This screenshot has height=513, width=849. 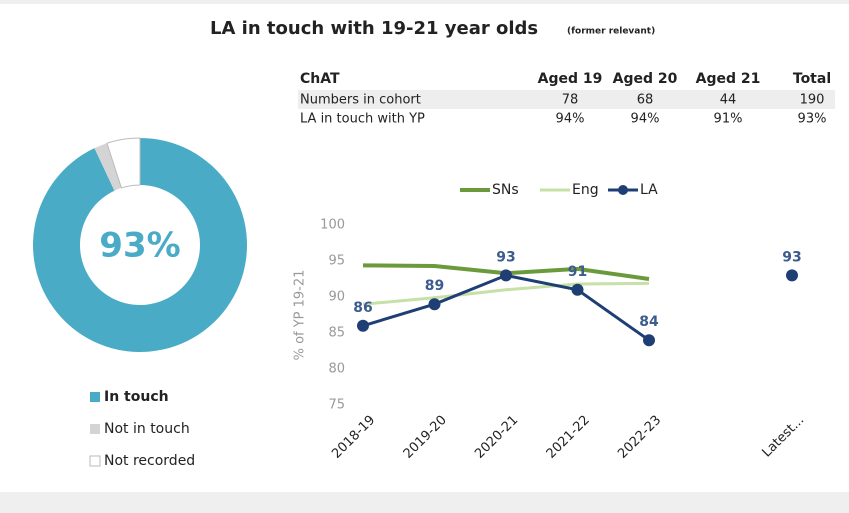 I want to click on top-strip, so click(x=424, y=2).